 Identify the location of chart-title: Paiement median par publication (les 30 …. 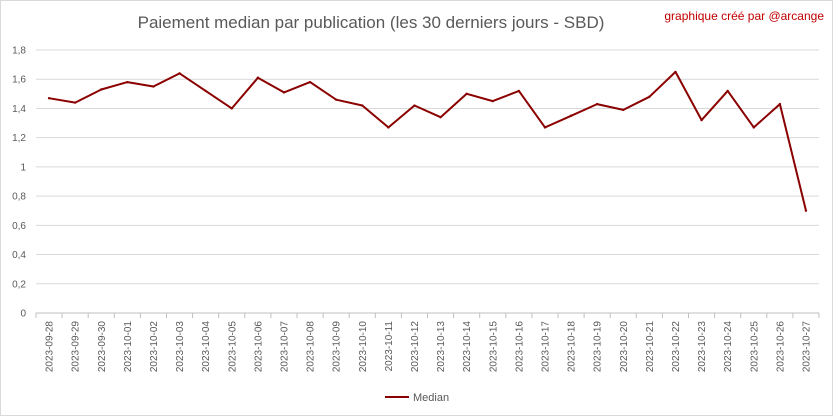
(371, 22).